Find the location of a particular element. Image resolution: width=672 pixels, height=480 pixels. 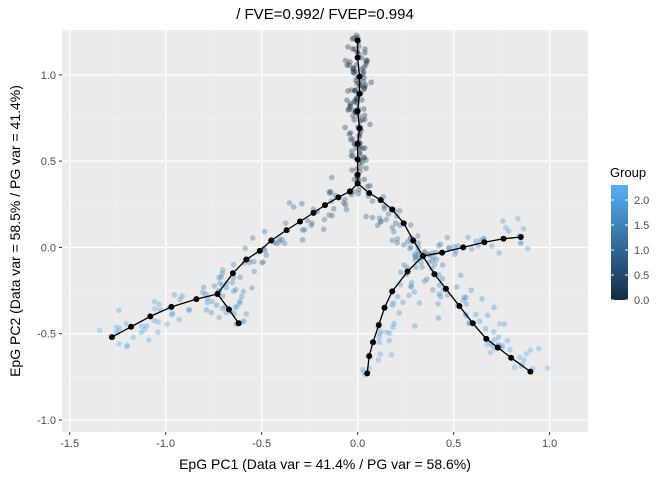

y-tick-label: -0.5 is located at coordinates (46, 335).